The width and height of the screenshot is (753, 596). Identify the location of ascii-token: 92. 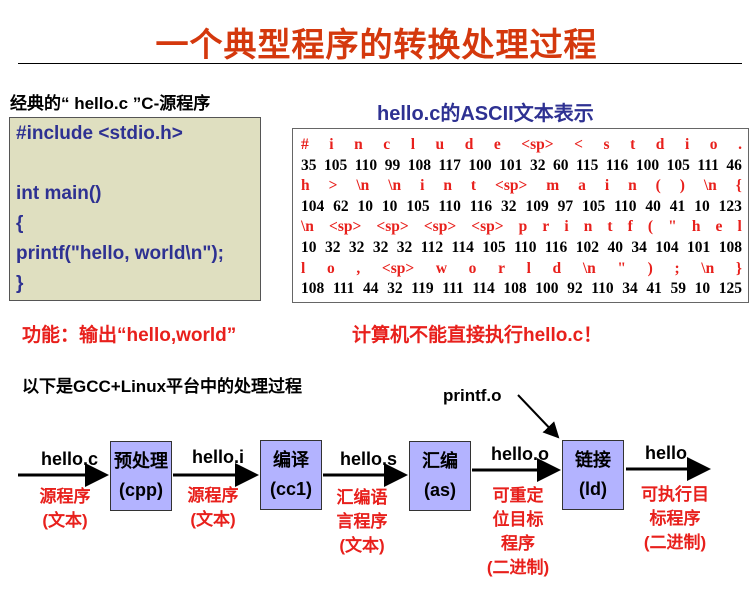
(575, 289).